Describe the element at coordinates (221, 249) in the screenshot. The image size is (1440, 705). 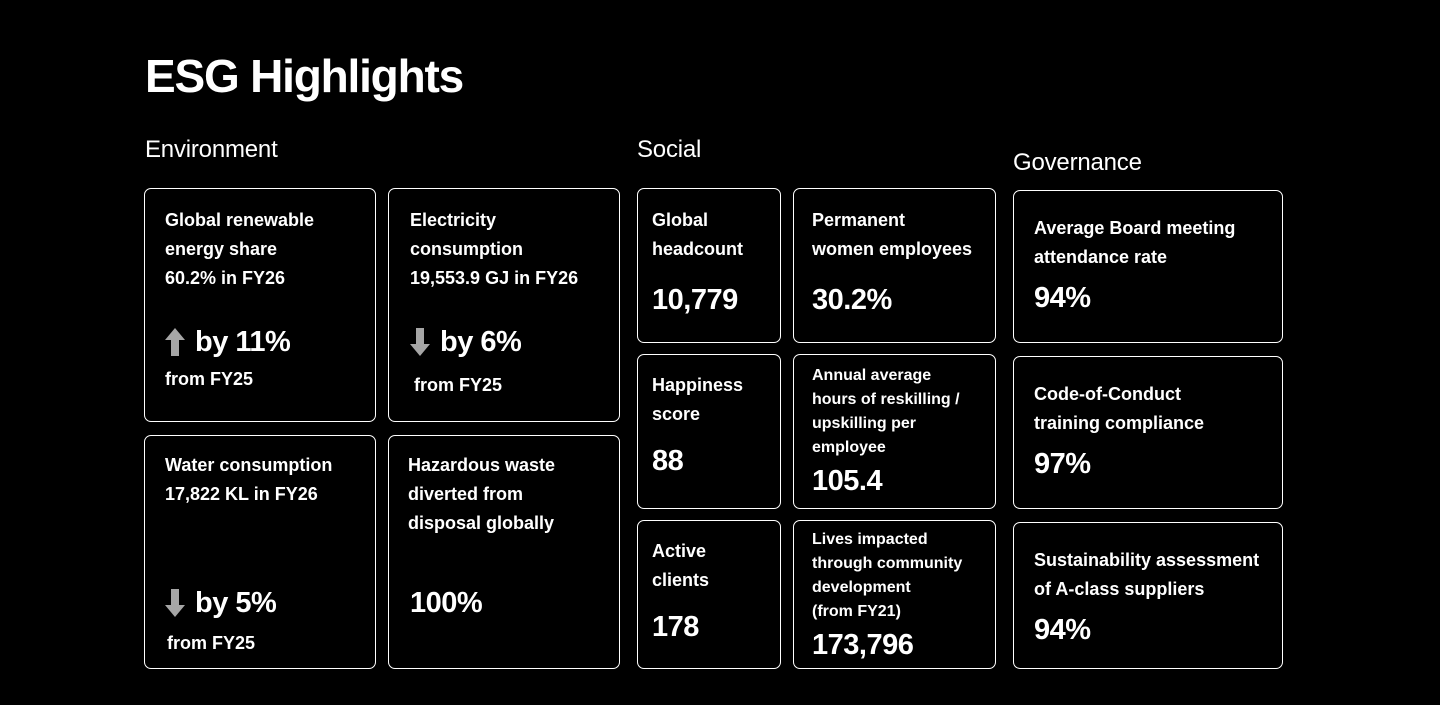
I see `renewable-label-line2: energy share` at that location.